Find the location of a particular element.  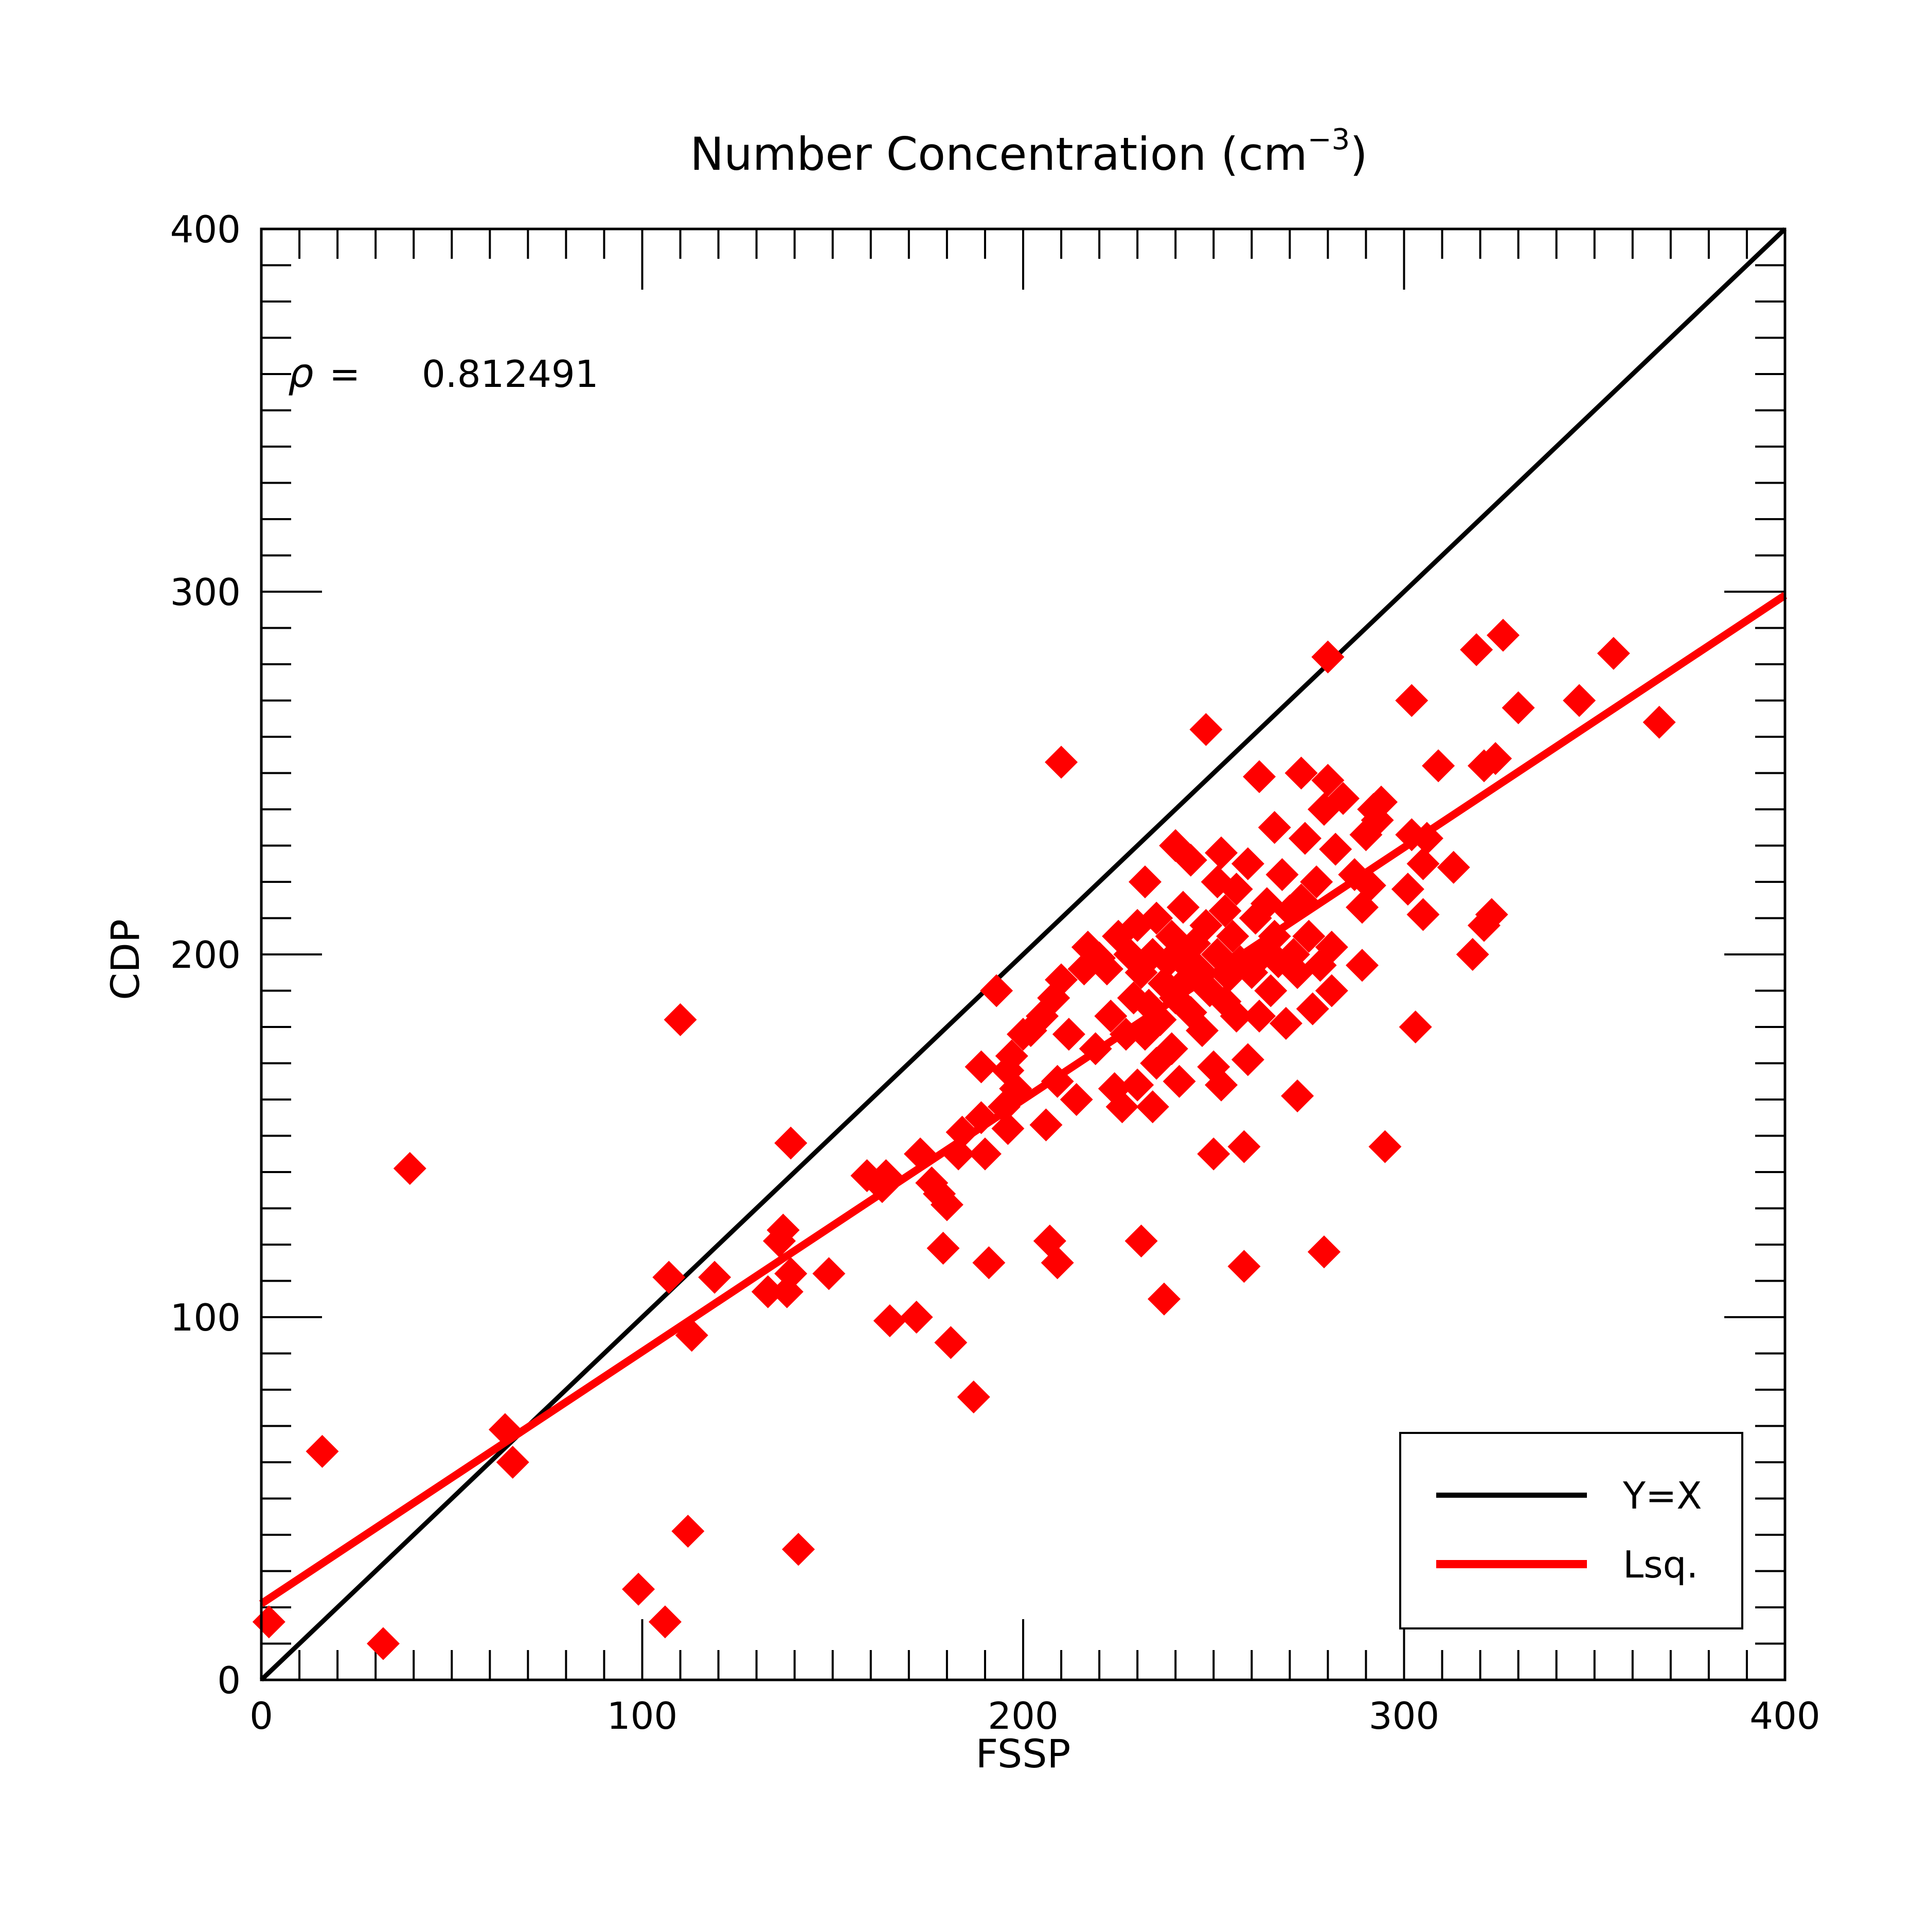

x-tick-label: 200 is located at coordinates (1023, 1716).